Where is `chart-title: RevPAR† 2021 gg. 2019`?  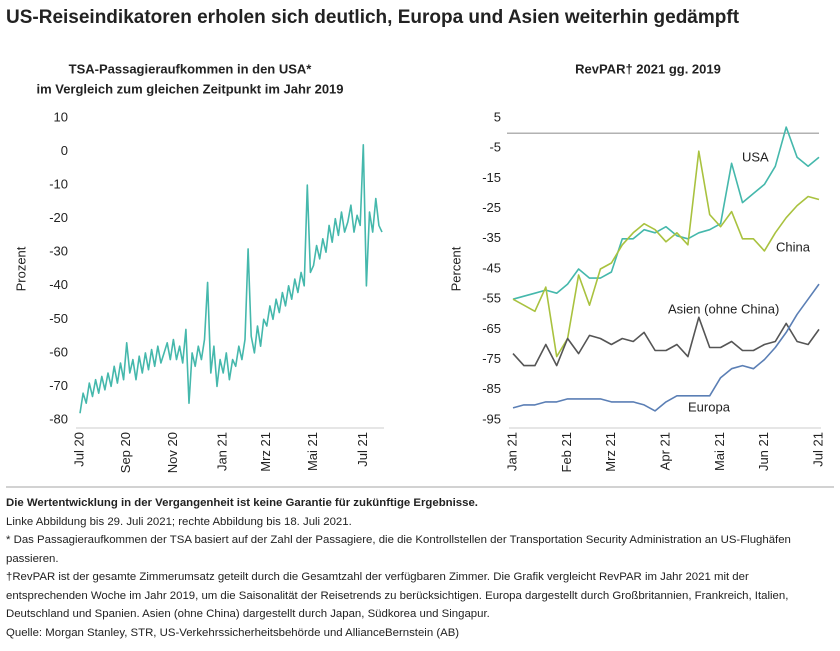
chart-title: RevPAR† 2021 gg. 2019 is located at coordinates (648, 68).